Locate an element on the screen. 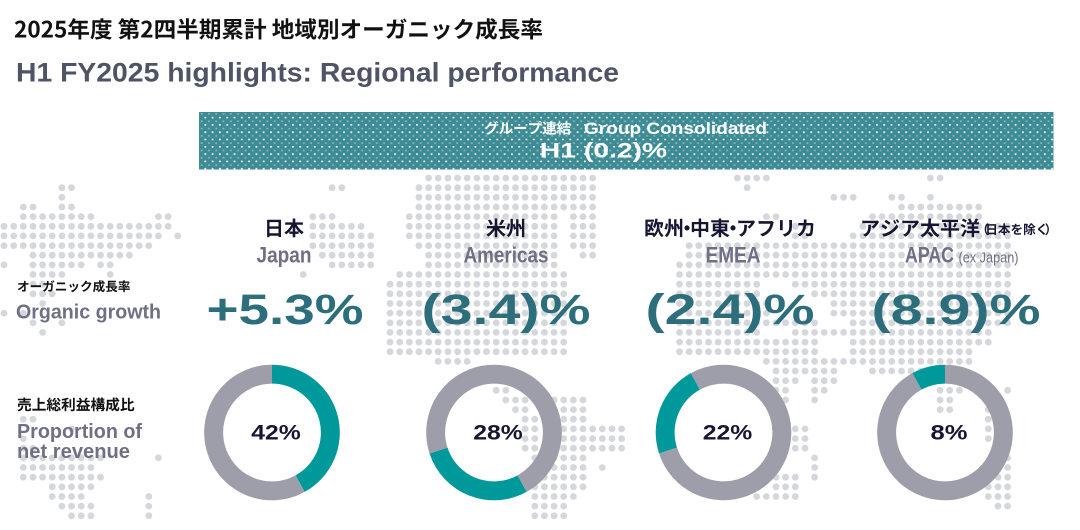 This screenshot has width=1080, height=530. svg-text: 8% is located at coordinates (949, 433).